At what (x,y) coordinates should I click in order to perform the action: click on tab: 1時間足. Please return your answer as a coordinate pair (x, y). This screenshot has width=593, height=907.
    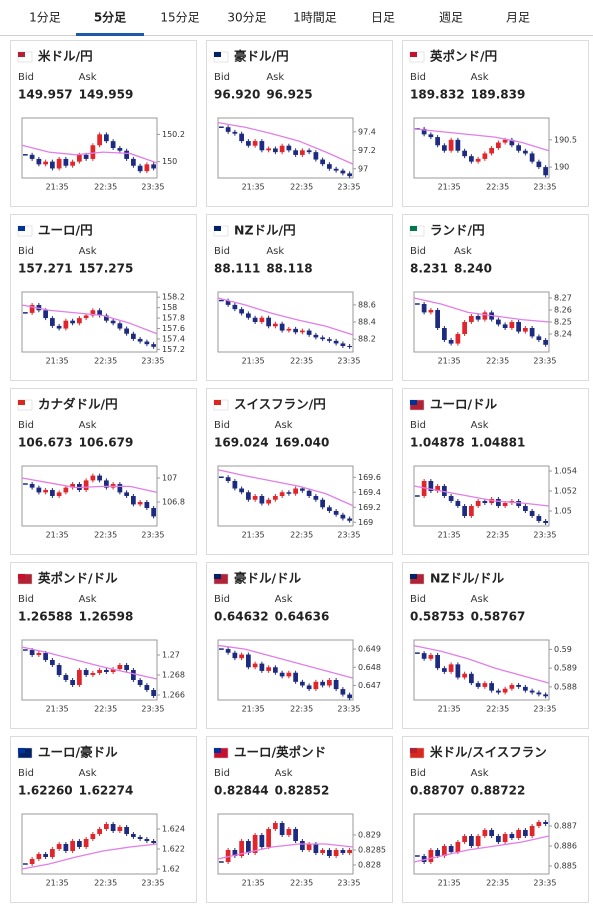
    Looking at the image, I should click on (315, 18).